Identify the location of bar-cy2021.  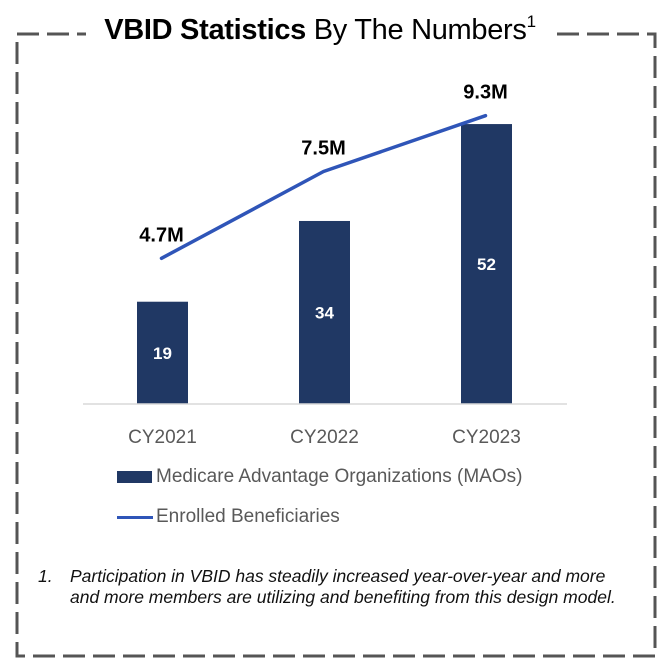
(162, 352).